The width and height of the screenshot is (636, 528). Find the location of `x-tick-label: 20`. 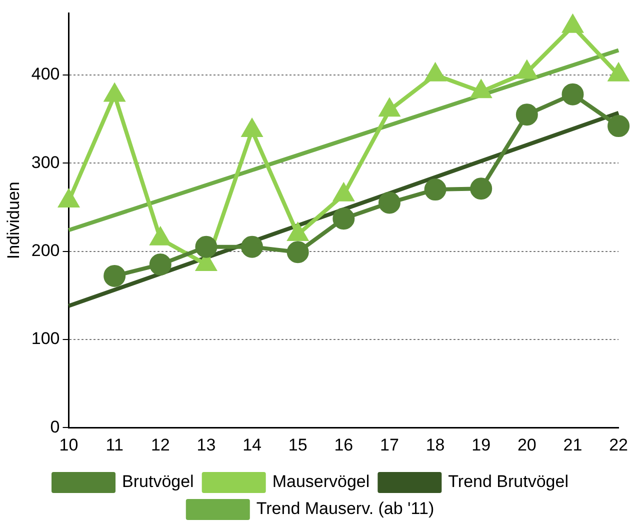

x-tick-label: 20 is located at coordinates (526, 444).